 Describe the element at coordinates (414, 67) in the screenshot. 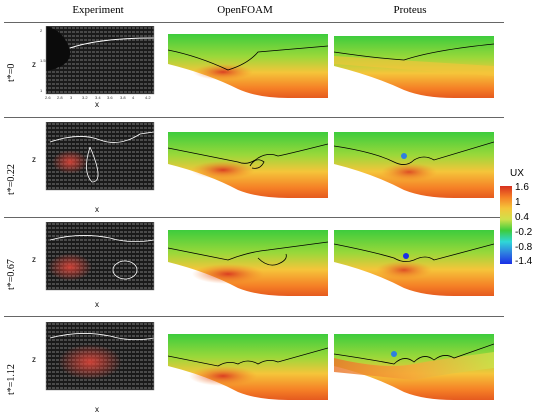

I see `proteus-panel-t0` at that location.